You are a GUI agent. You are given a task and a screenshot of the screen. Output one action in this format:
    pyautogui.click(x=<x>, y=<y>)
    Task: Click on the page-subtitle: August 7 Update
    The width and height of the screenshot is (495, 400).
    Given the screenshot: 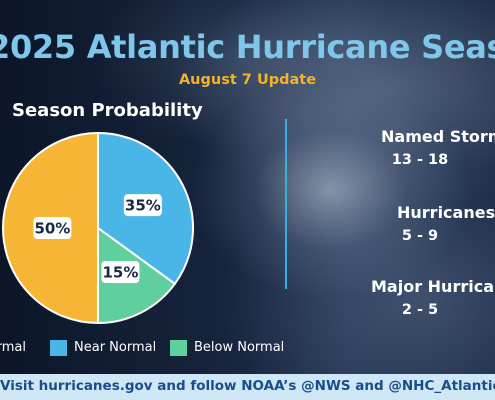 What is the action you would take?
    pyautogui.click(x=247, y=80)
    